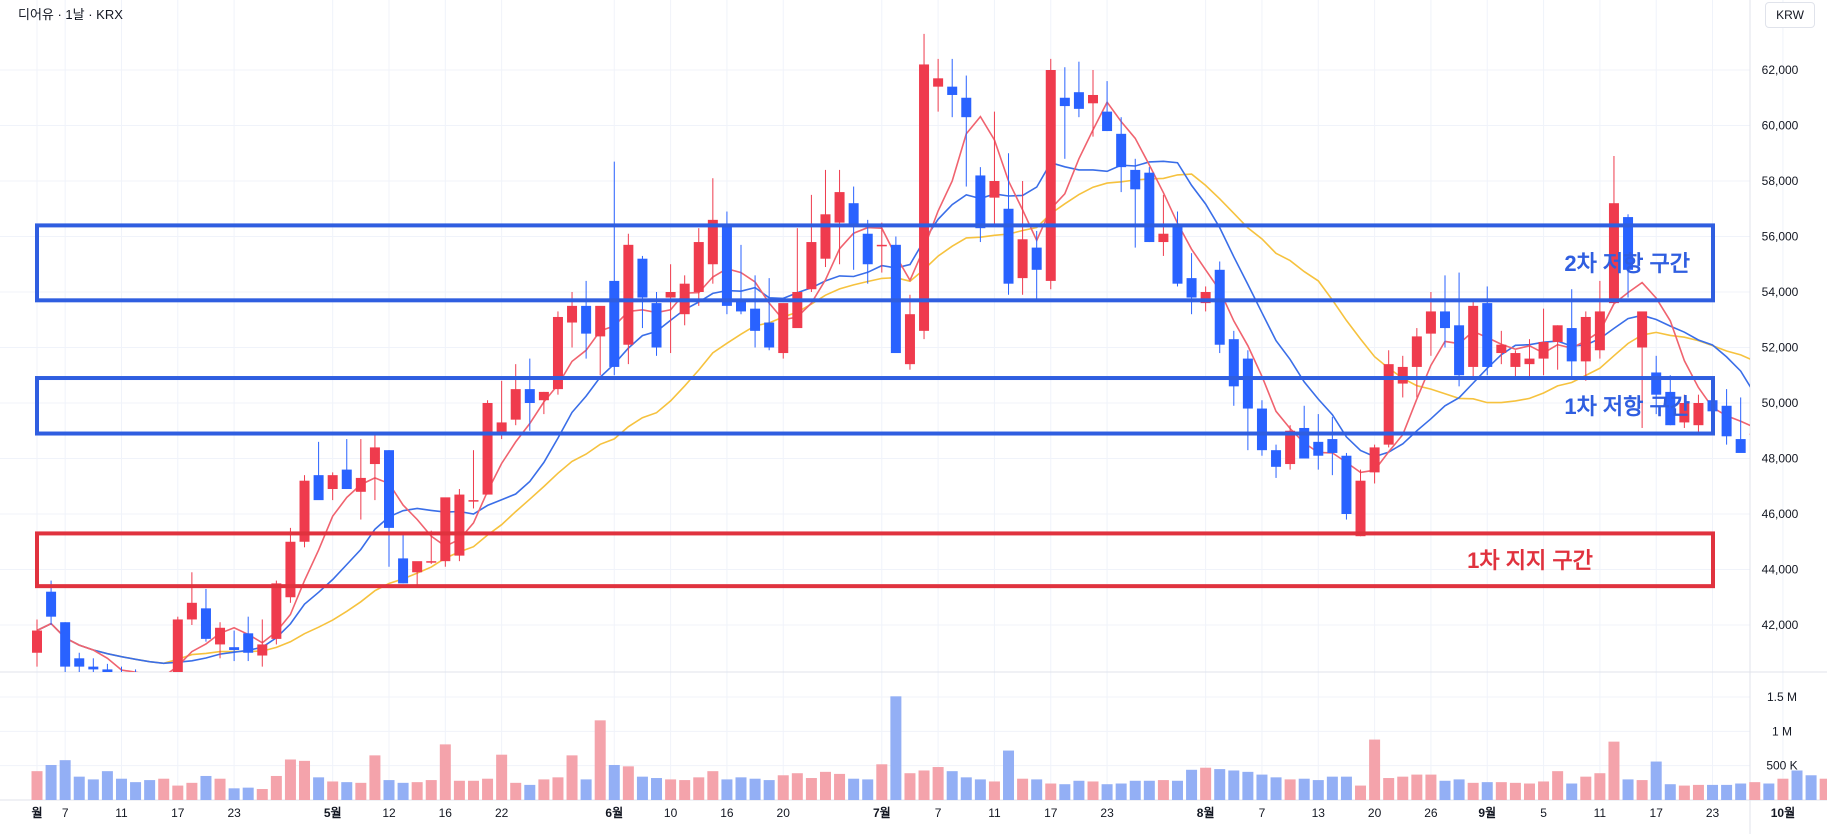 The width and height of the screenshot is (1827, 839). Describe the element at coordinates (882, 812) in the screenshot. I see `x-tick-label: 7월` at that location.